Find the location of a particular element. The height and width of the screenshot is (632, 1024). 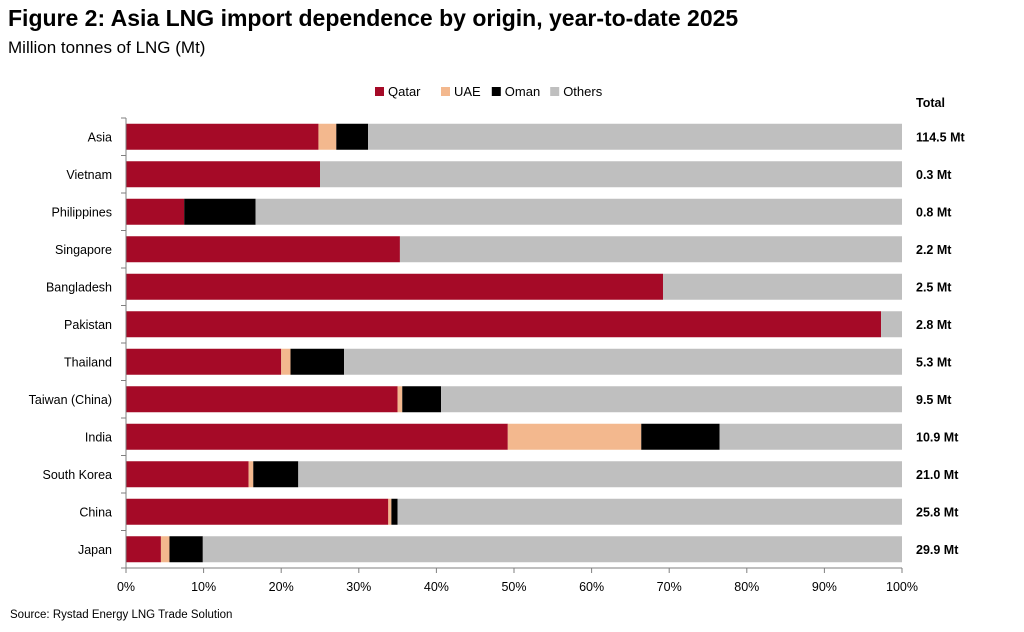

category-label-pakistan: Pakistan is located at coordinates (88, 325).